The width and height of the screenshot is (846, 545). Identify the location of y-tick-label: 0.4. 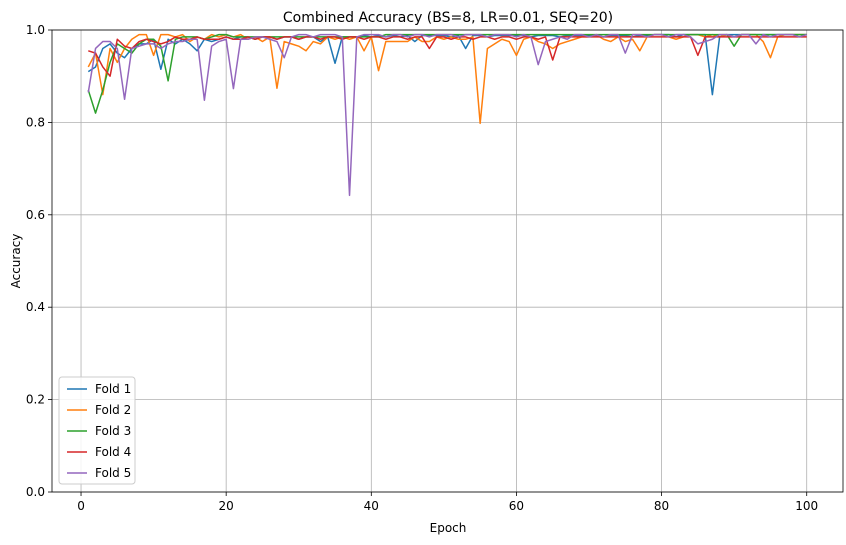
(35, 307).